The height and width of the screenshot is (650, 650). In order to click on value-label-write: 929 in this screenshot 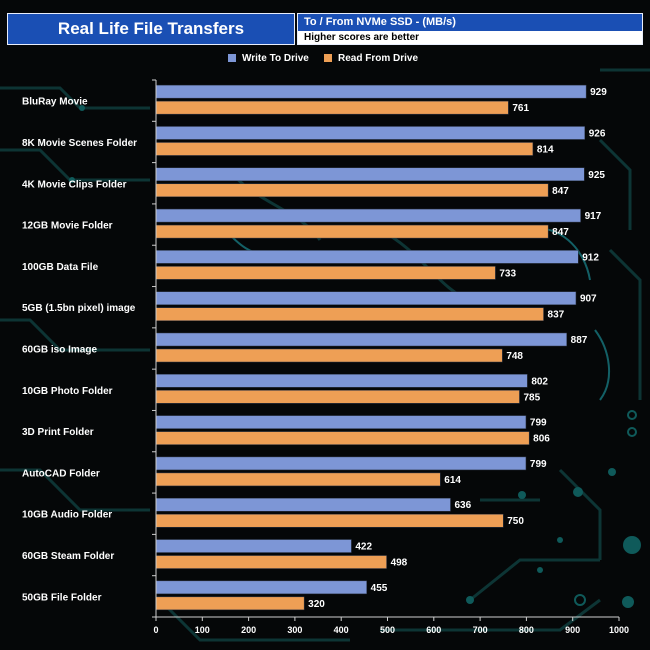, I will do `click(598, 92)`.